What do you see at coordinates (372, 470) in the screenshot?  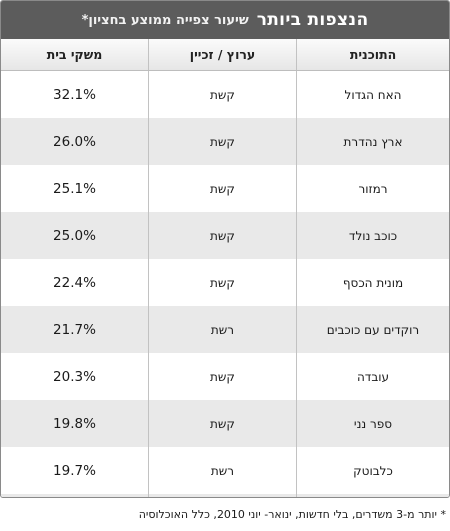 I see `cell-show: כלבוטק` at bounding box center [372, 470].